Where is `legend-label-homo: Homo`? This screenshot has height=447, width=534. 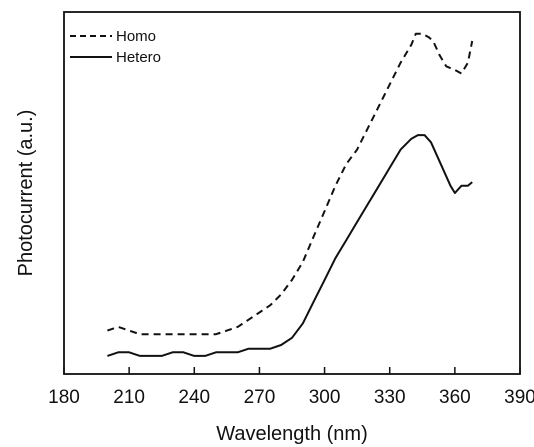 legend-label-homo: Homo is located at coordinates (136, 36).